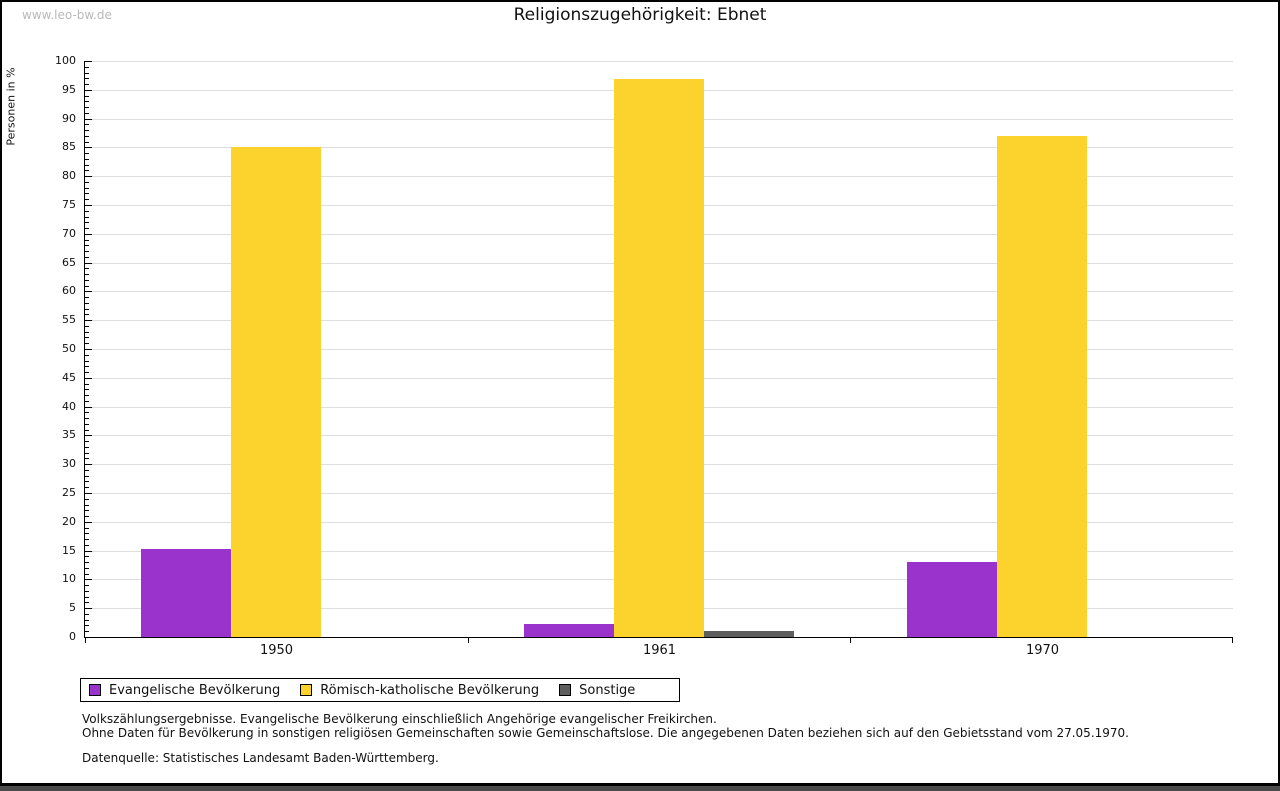 The image size is (1280, 791). What do you see at coordinates (69, 406) in the screenshot?
I see `y-tick-label: 40` at bounding box center [69, 406].